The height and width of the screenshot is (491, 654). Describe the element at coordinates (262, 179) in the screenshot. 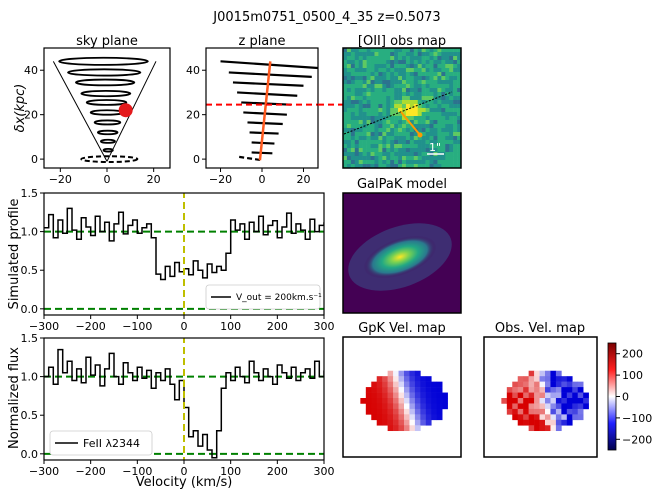

I see `zplane-xtick-label: 0` at that location.